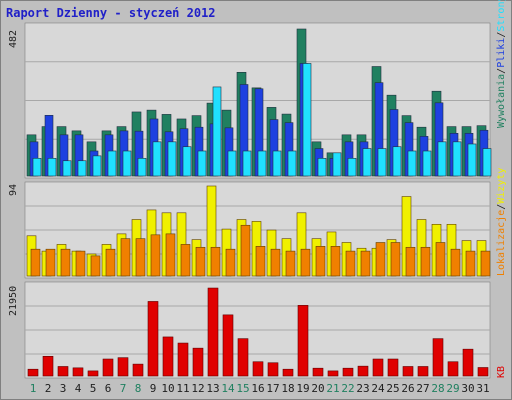 This screenshot has height=400, width=512. I want to click on x-tick-label: 27, so click(423, 388).